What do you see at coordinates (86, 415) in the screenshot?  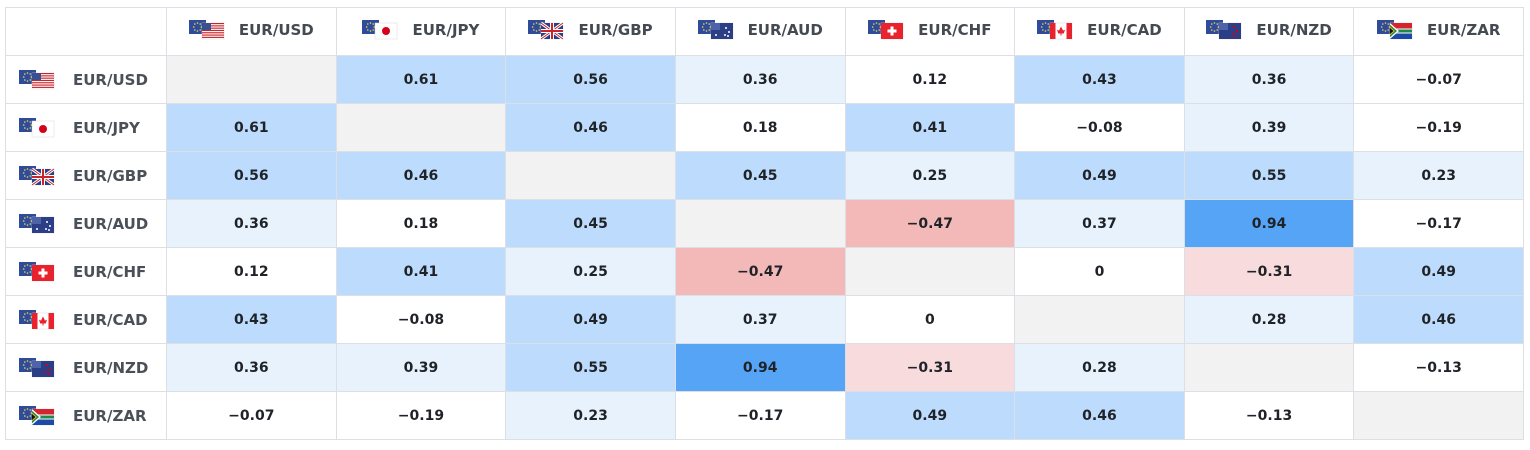 I see `row-header: EUR/ZAR` at bounding box center [86, 415].